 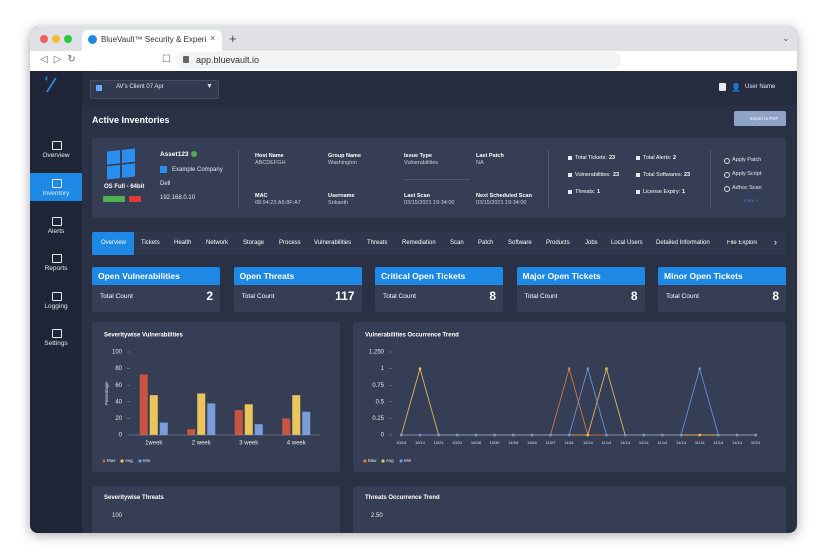 What do you see at coordinates (747, 160) in the screenshot?
I see `action: Apply Patch` at bounding box center [747, 160].